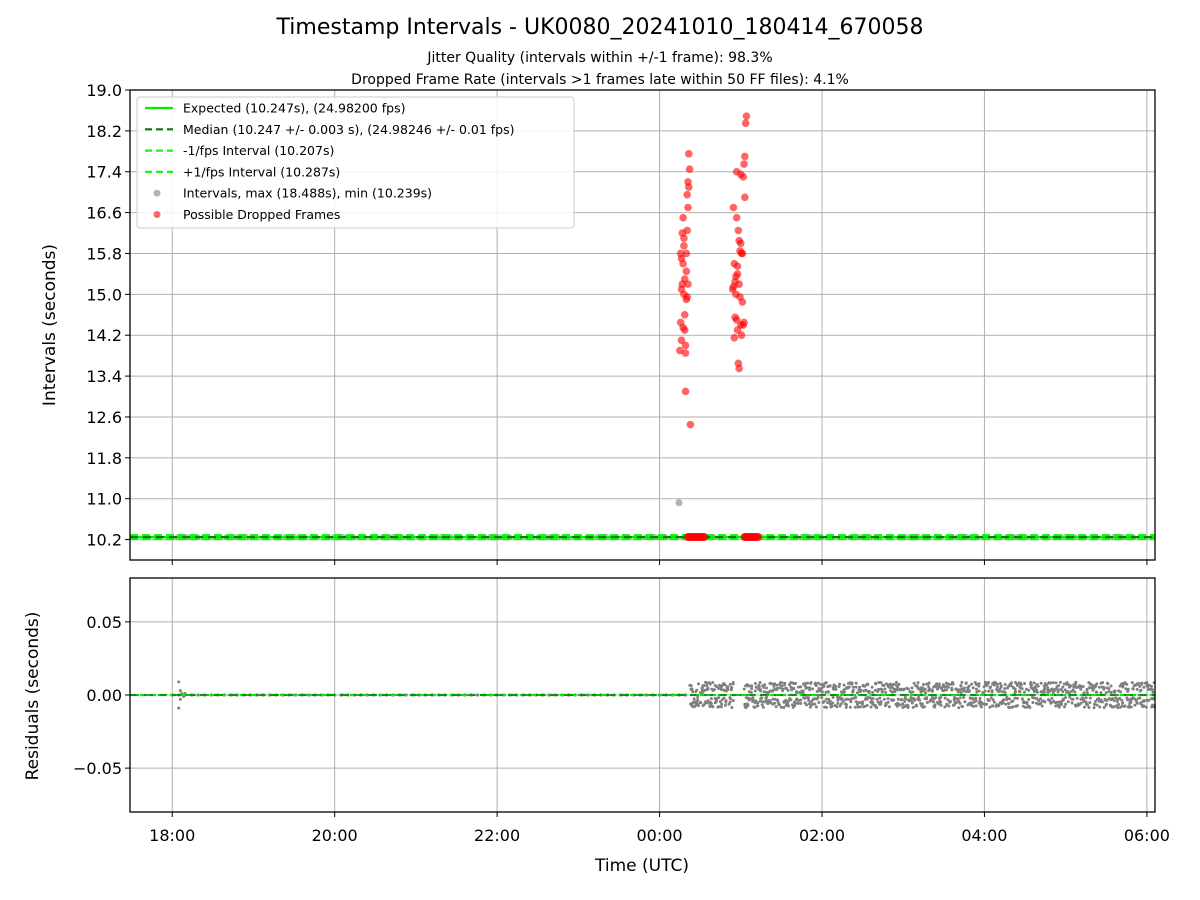 The height and width of the screenshot is (900, 1200). Describe the element at coordinates (261, 214) in the screenshot. I see `legend-entry-label: Possible Dropped Frames` at that location.